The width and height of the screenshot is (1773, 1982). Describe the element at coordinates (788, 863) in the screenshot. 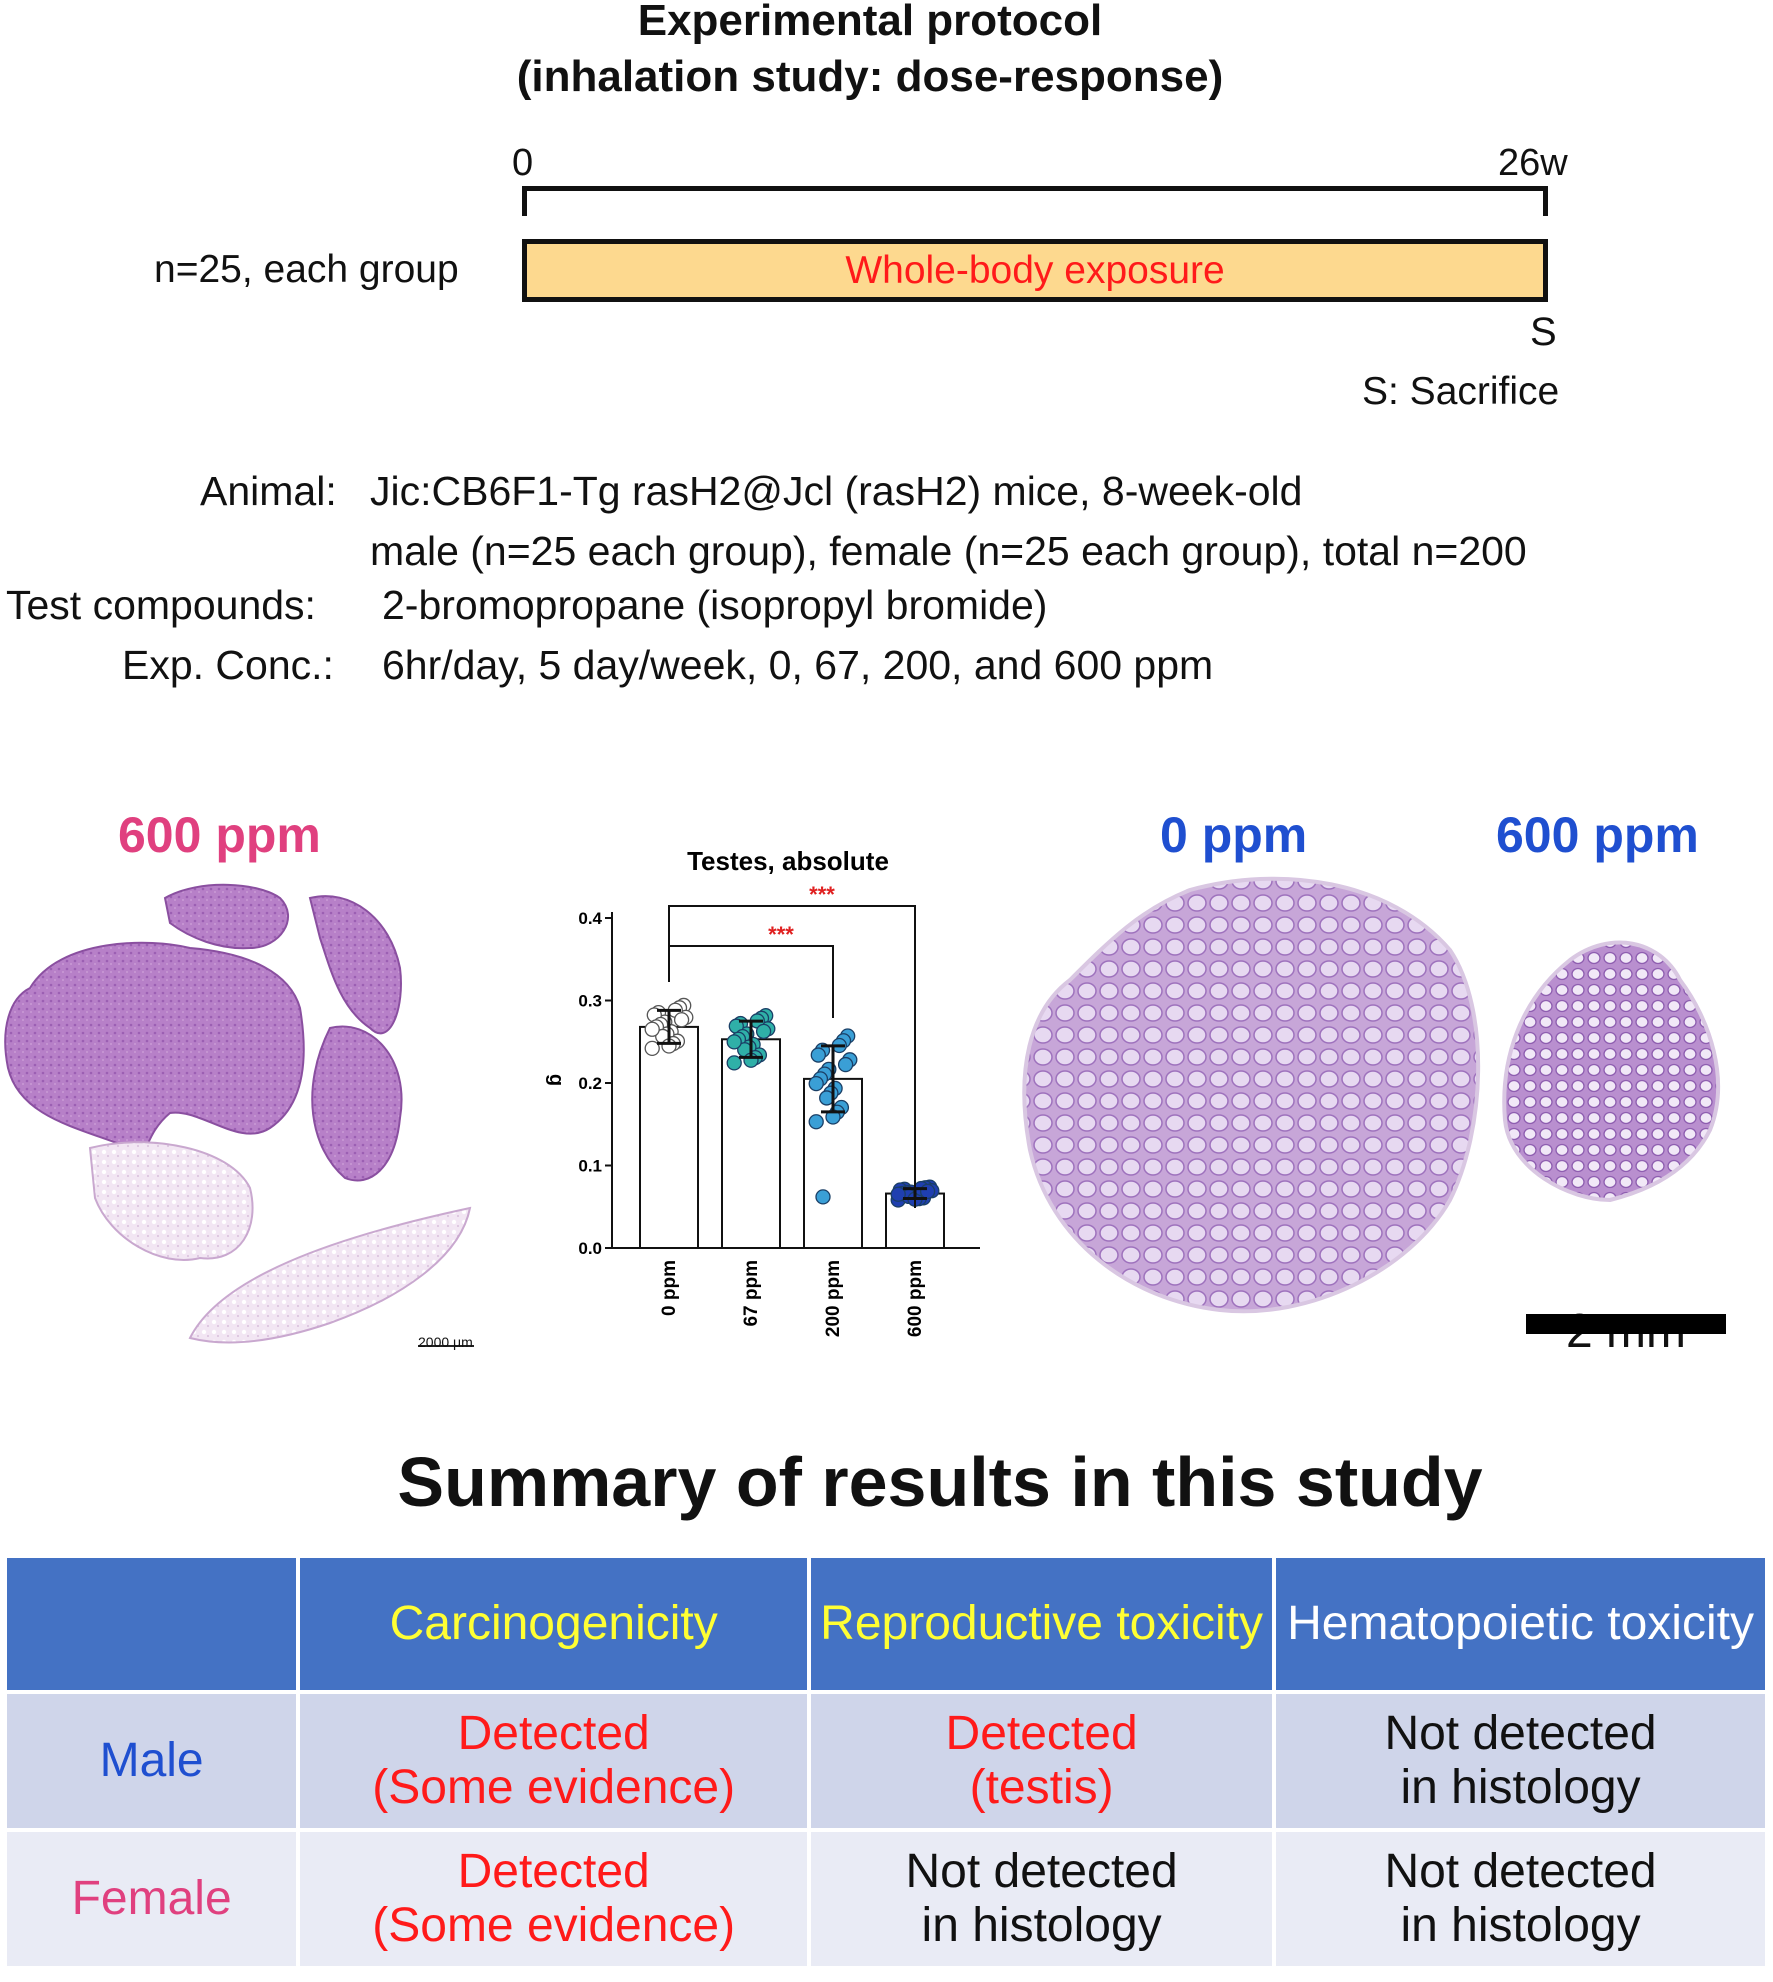

I see `chart-title: Testes, absolute` at that location.